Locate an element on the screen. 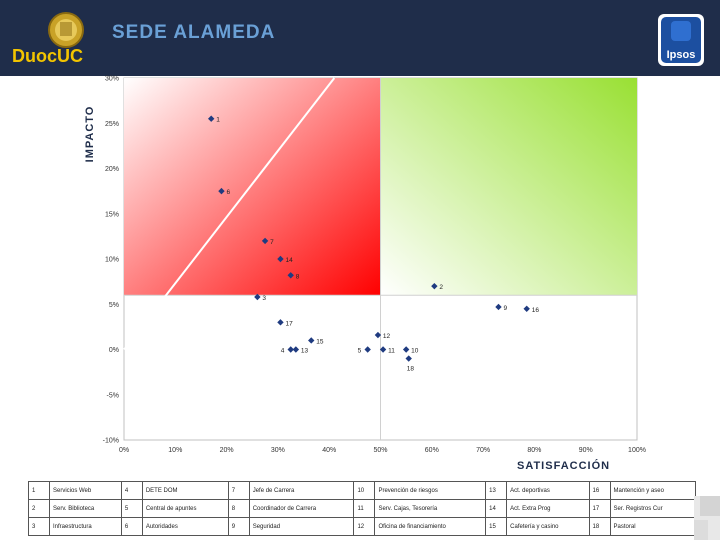  x-tick-label: 70% is located at coordinates (483, 450).